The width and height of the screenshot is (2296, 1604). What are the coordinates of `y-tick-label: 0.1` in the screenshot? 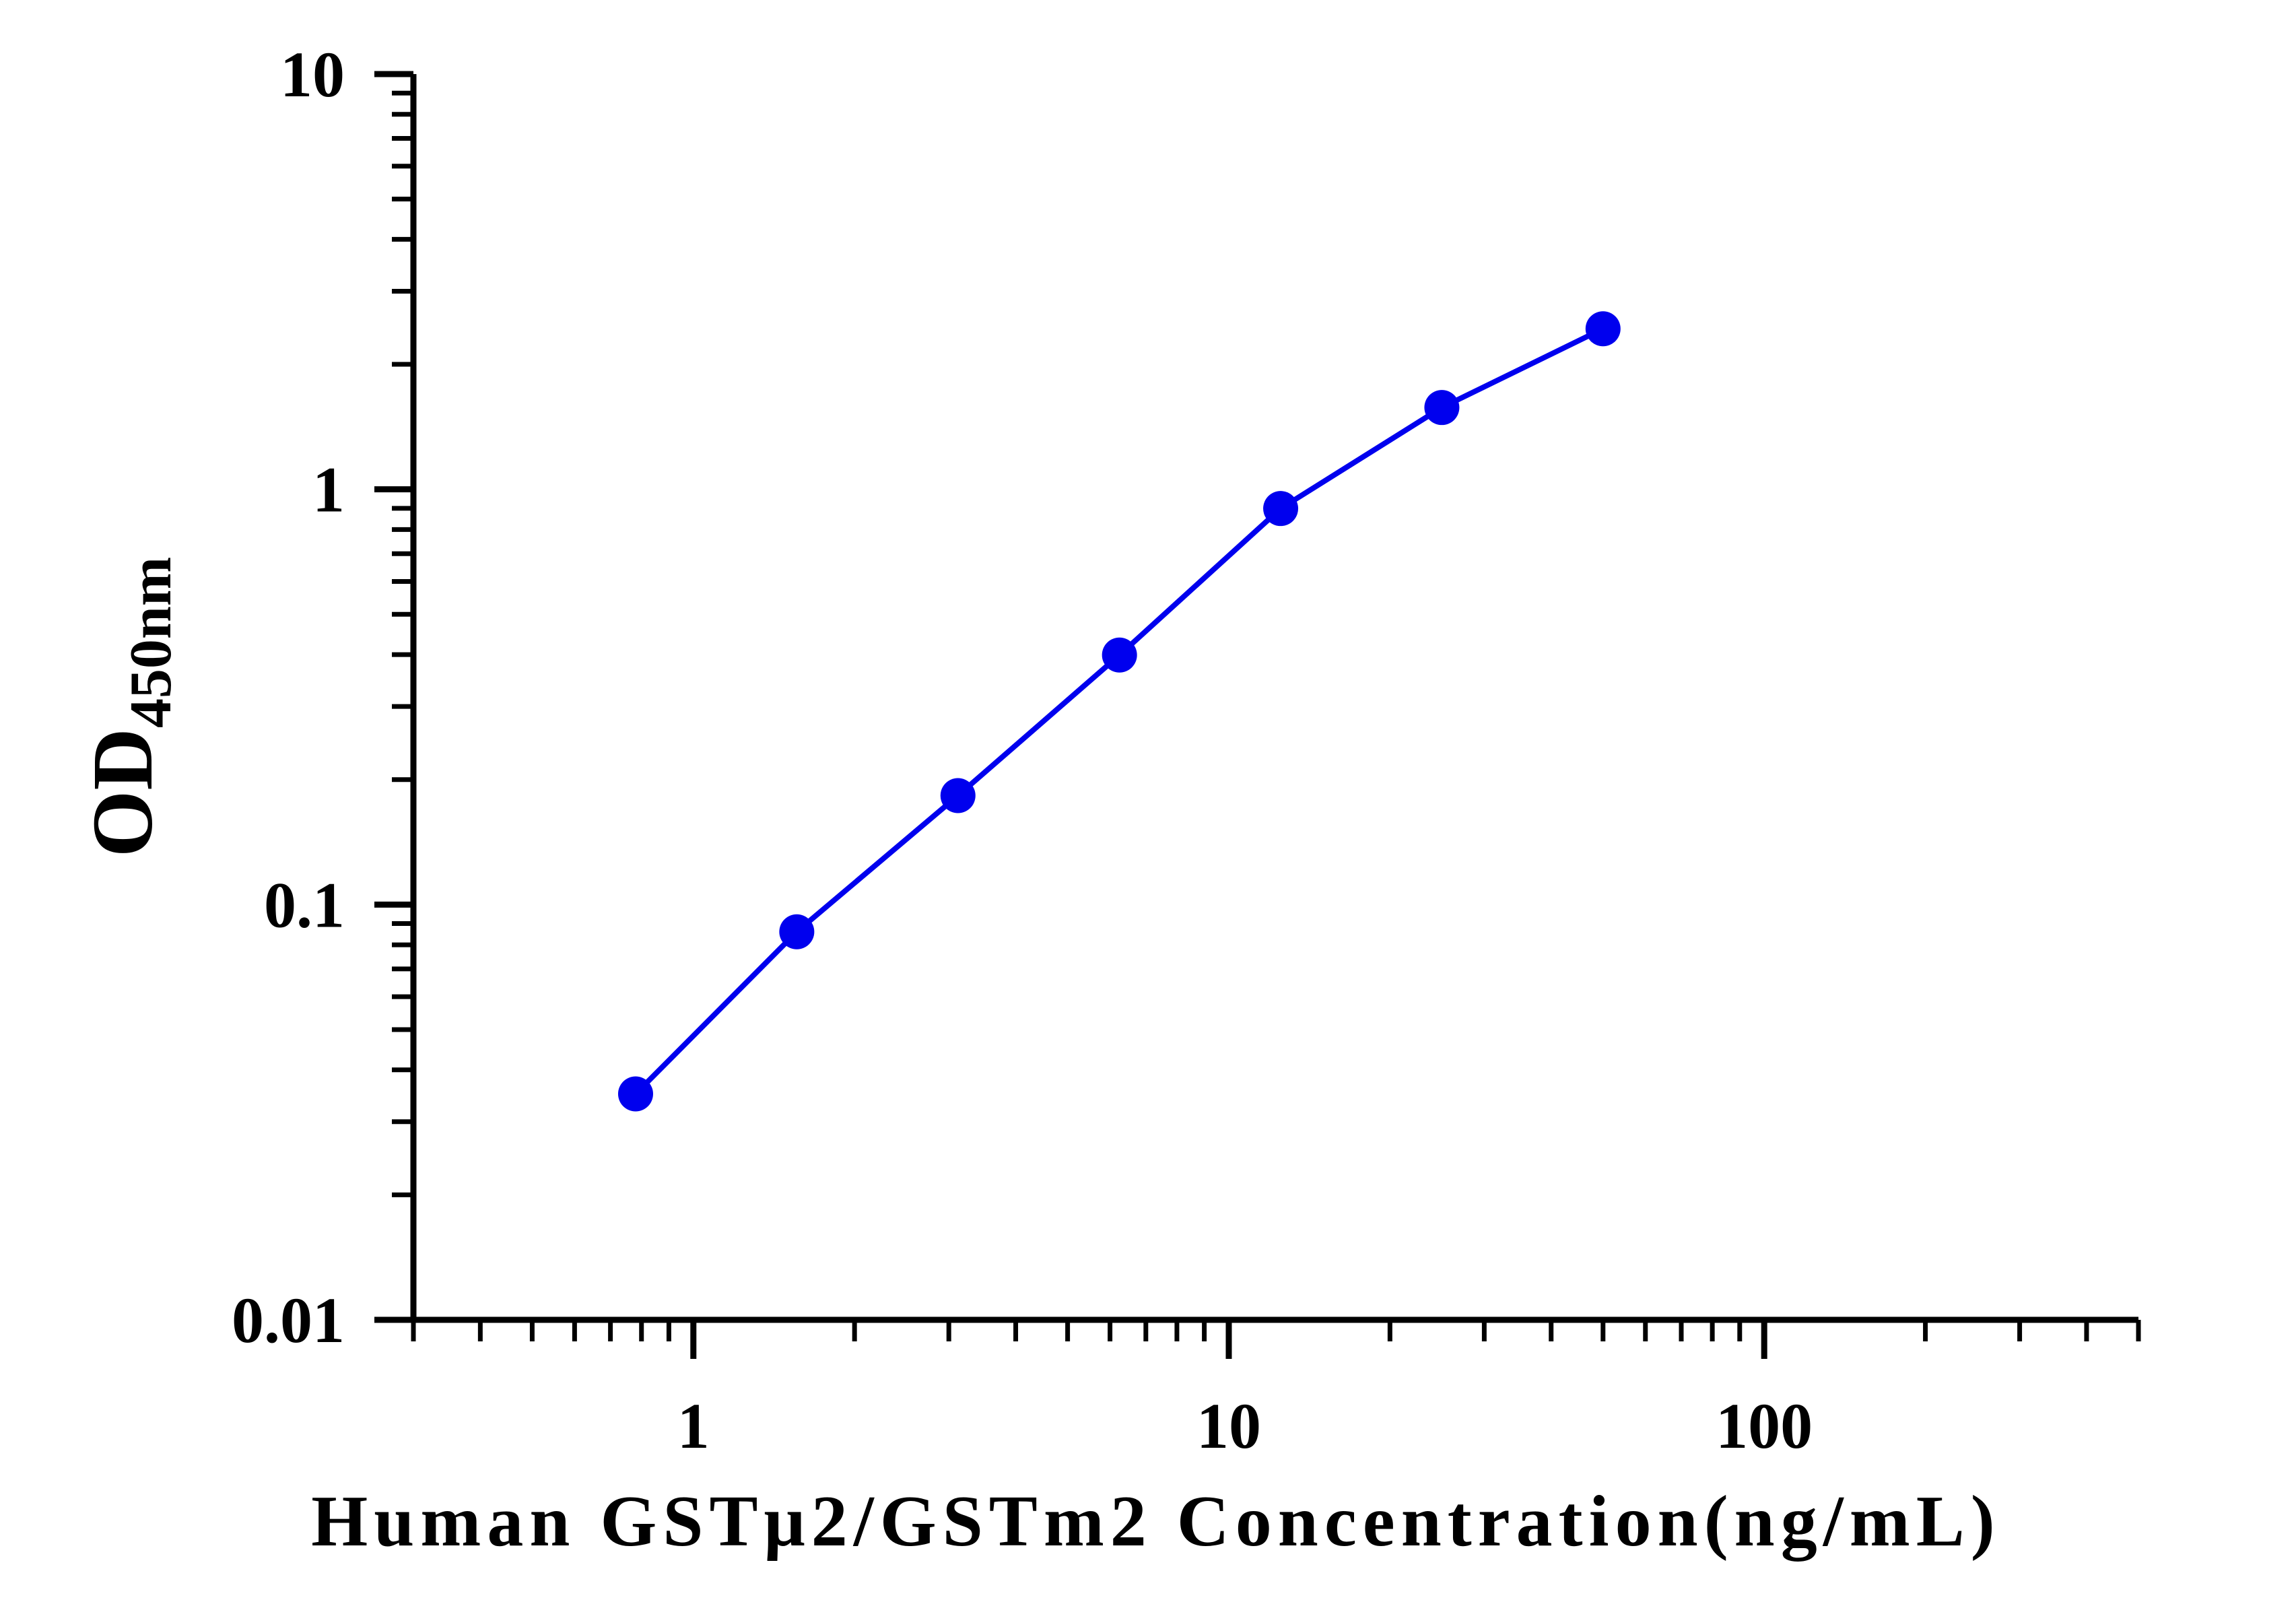 It's located at (304, 905).